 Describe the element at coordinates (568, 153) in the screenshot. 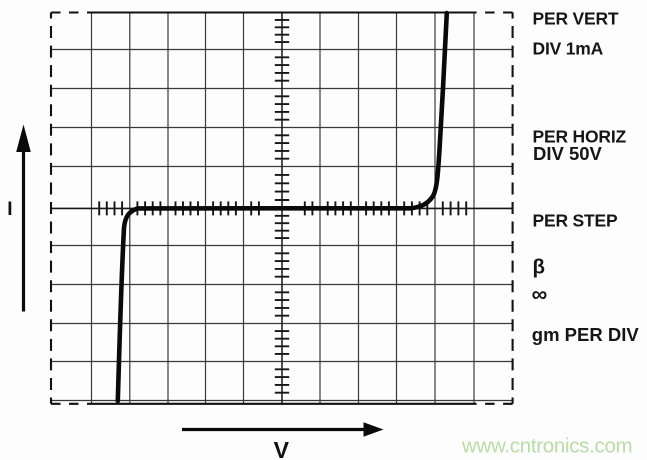

I see `svg-text: DIV 50V` at that location.